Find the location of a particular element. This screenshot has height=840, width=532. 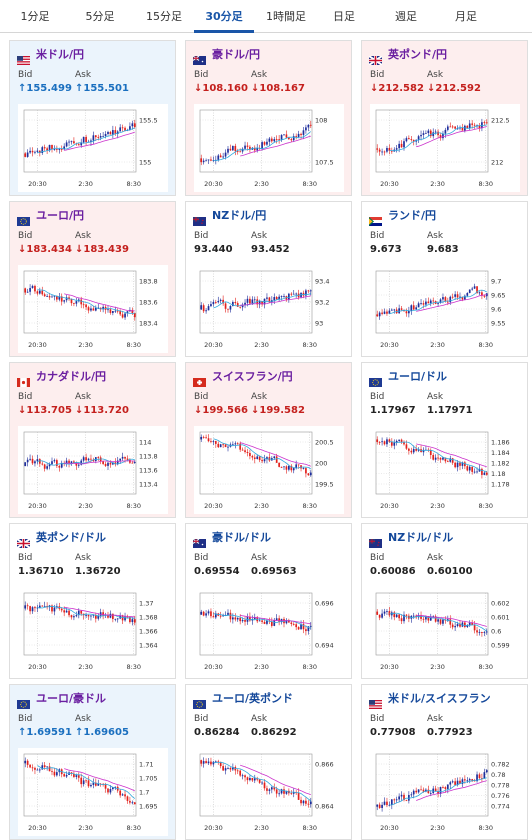

y-tick-label: 200 is located at coordinates (321, 464).